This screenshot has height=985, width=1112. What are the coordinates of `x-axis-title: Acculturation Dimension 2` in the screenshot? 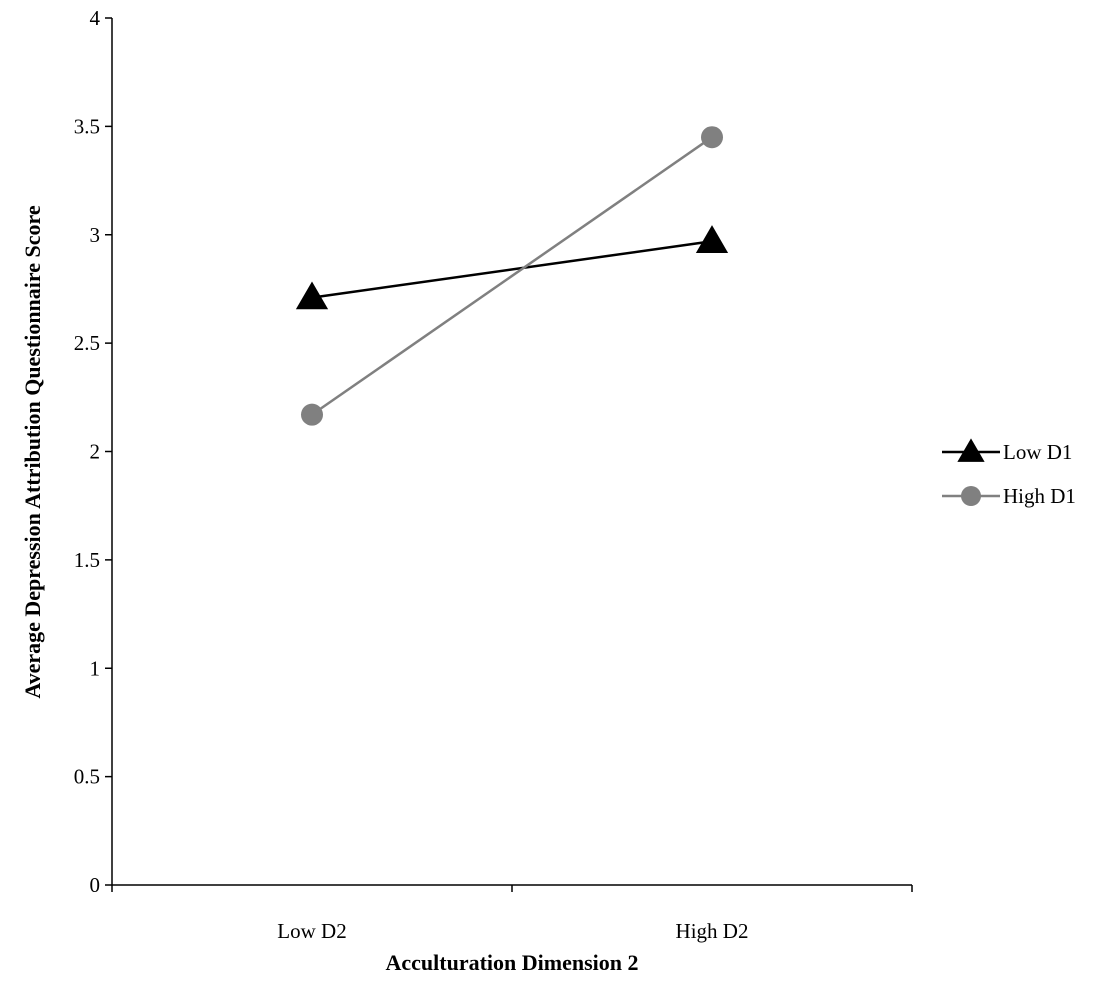 It's located at (512, 962).